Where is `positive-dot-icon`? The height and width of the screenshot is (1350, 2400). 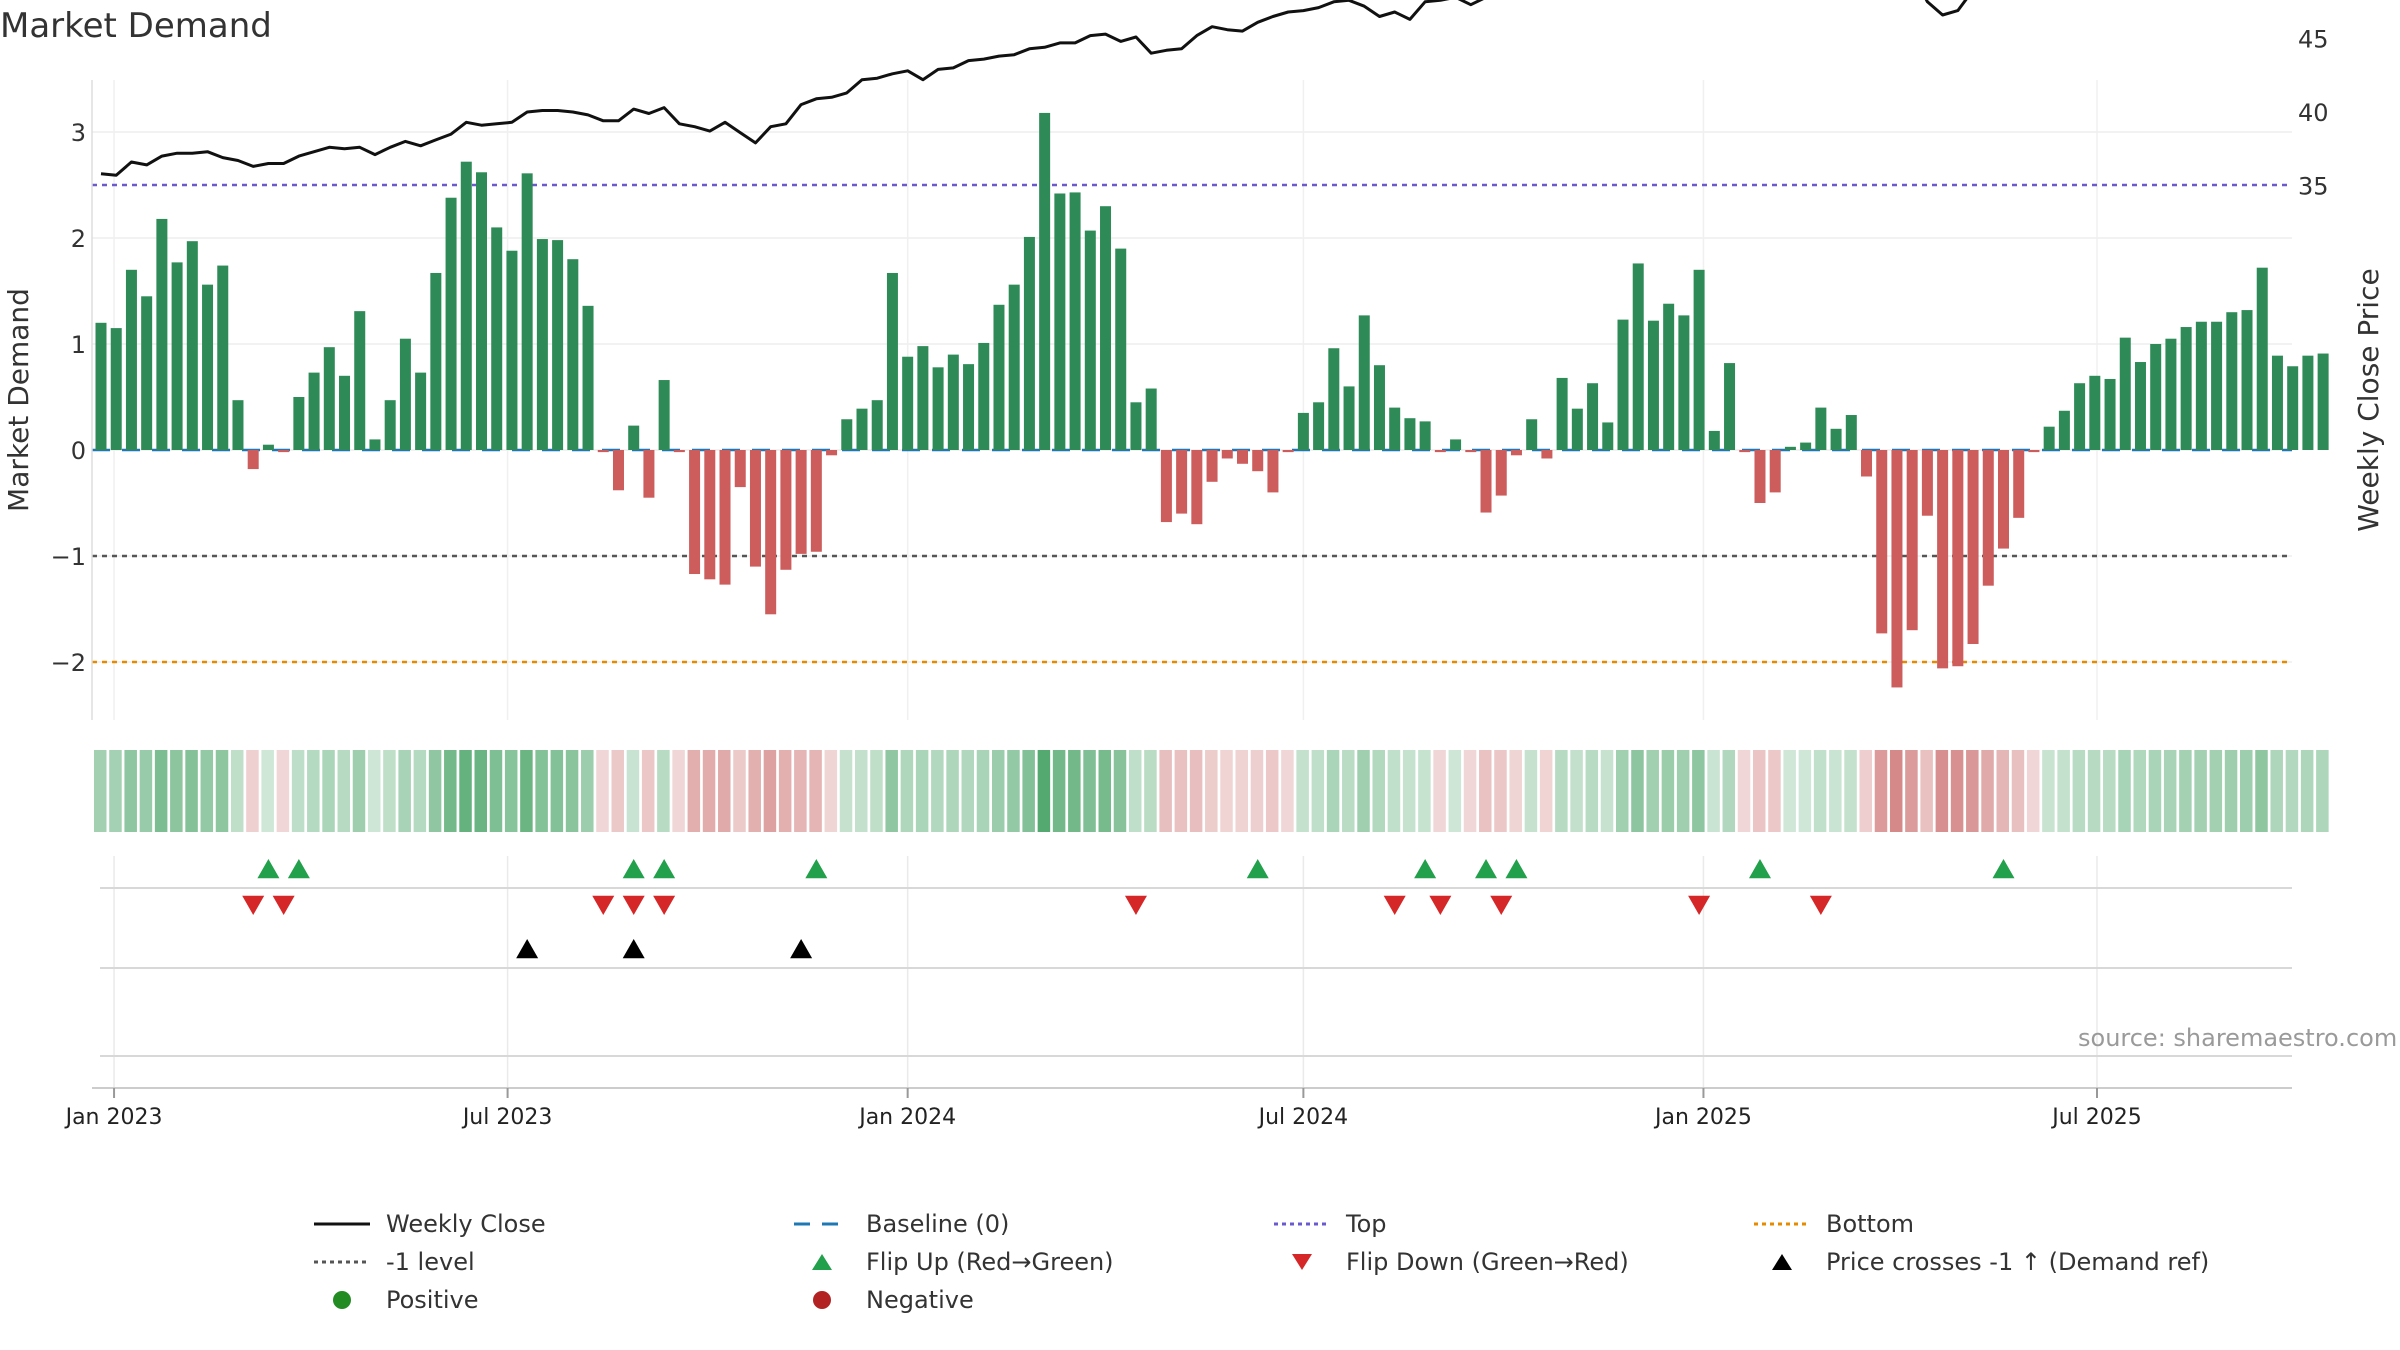 positive-dot-icon is located at coordinates (342, 1300).